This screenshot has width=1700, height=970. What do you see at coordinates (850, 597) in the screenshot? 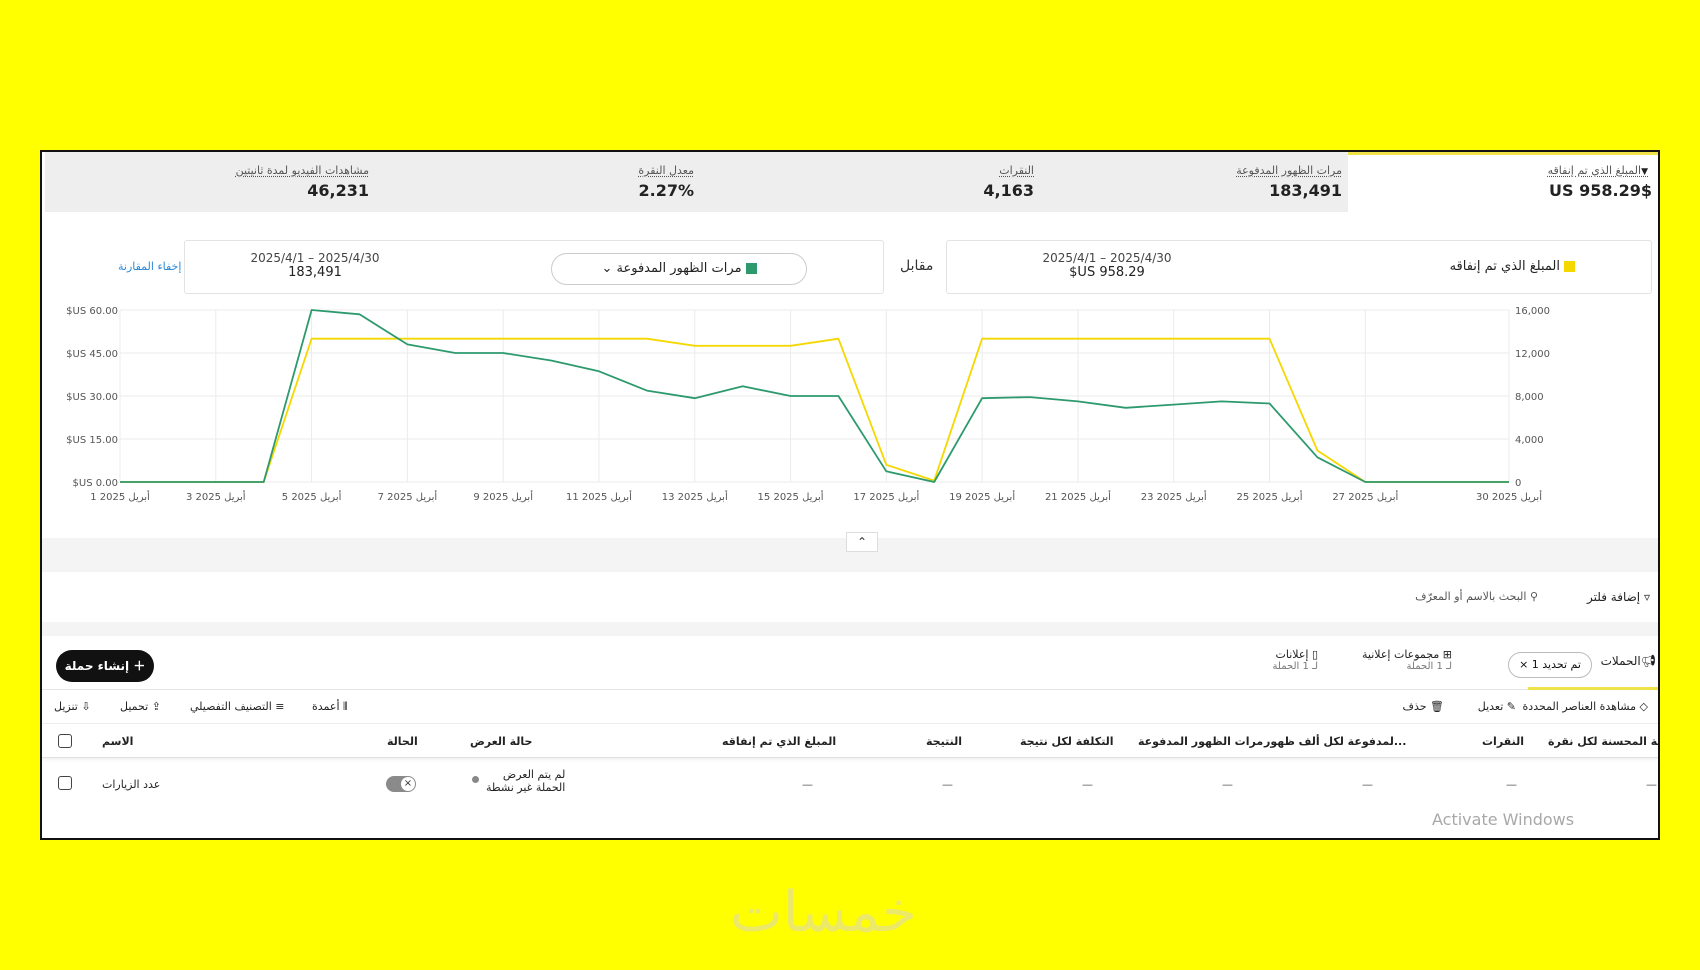
I see `filter-row: ▿ إضافة فلتر ⚲ البحث بالاسم أو المعرّف` at bounding box center [850, 597].